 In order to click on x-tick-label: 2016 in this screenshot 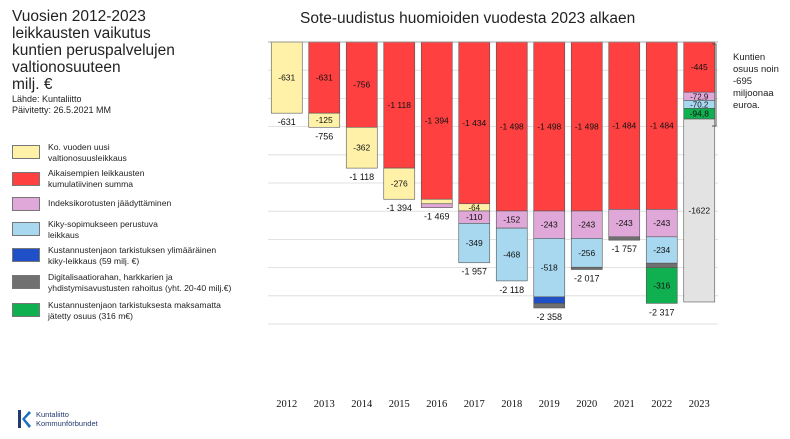, I will do `click(436, 404)`.